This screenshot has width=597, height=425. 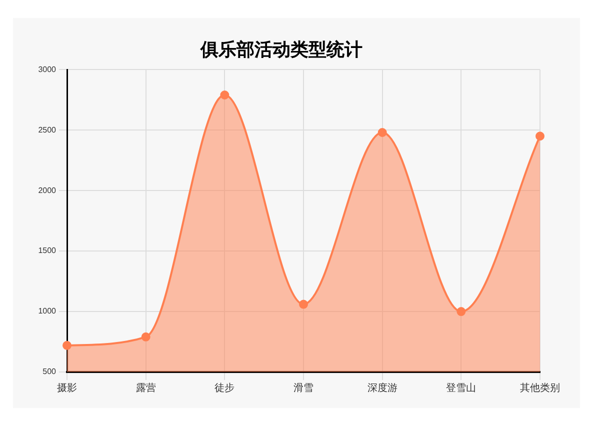 I want to click on y-tick-label: 500, so click(x=49, y=371).